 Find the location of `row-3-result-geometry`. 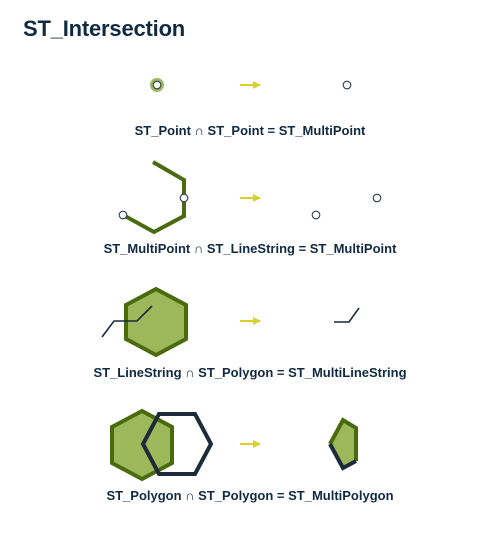

row-3-result-geometry is located at coordinates (347, 315).